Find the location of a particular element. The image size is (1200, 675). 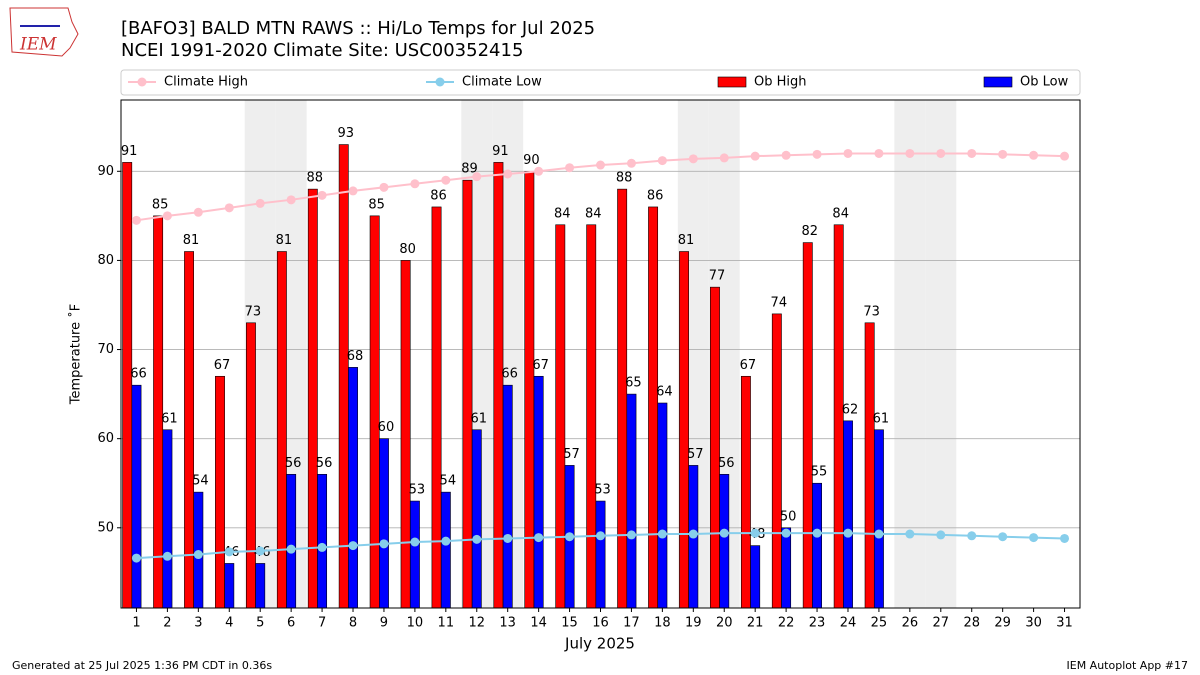

x-tick-label: 10 is located at coordinates (415, 623).